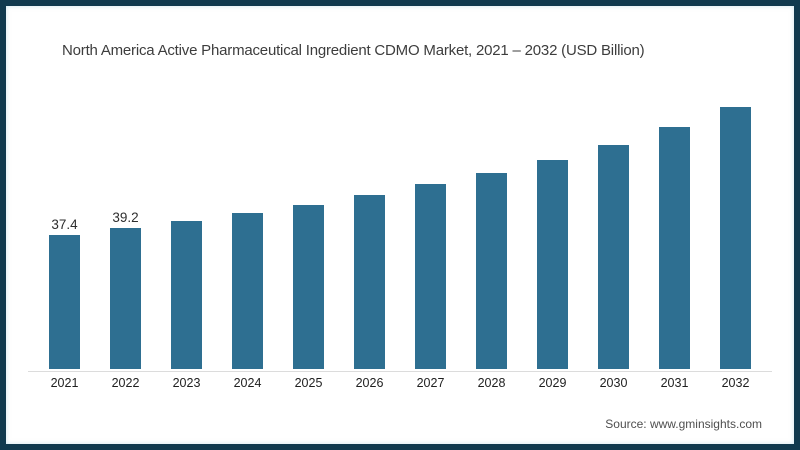  Describe the element at coordinates (430, 383) in the screenshot. I see `x-axis-tick-label: 2027` at that location.